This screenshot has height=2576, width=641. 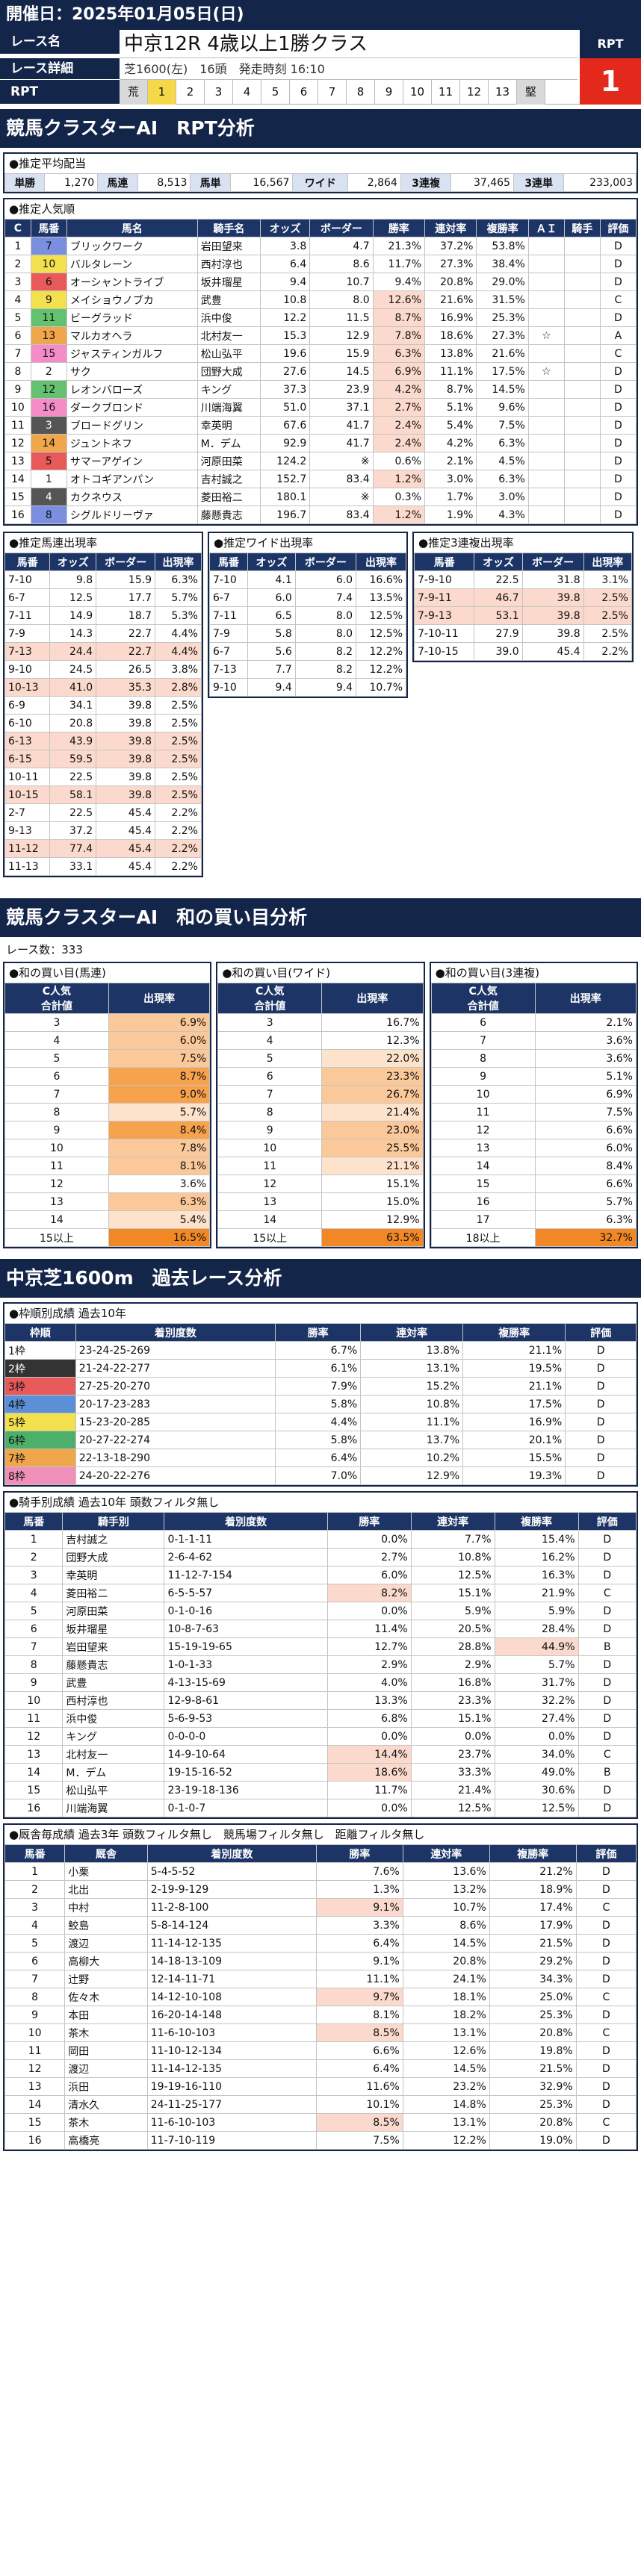 I want to click on rate-cell: 63.5%, so click(x=372, y=1237).